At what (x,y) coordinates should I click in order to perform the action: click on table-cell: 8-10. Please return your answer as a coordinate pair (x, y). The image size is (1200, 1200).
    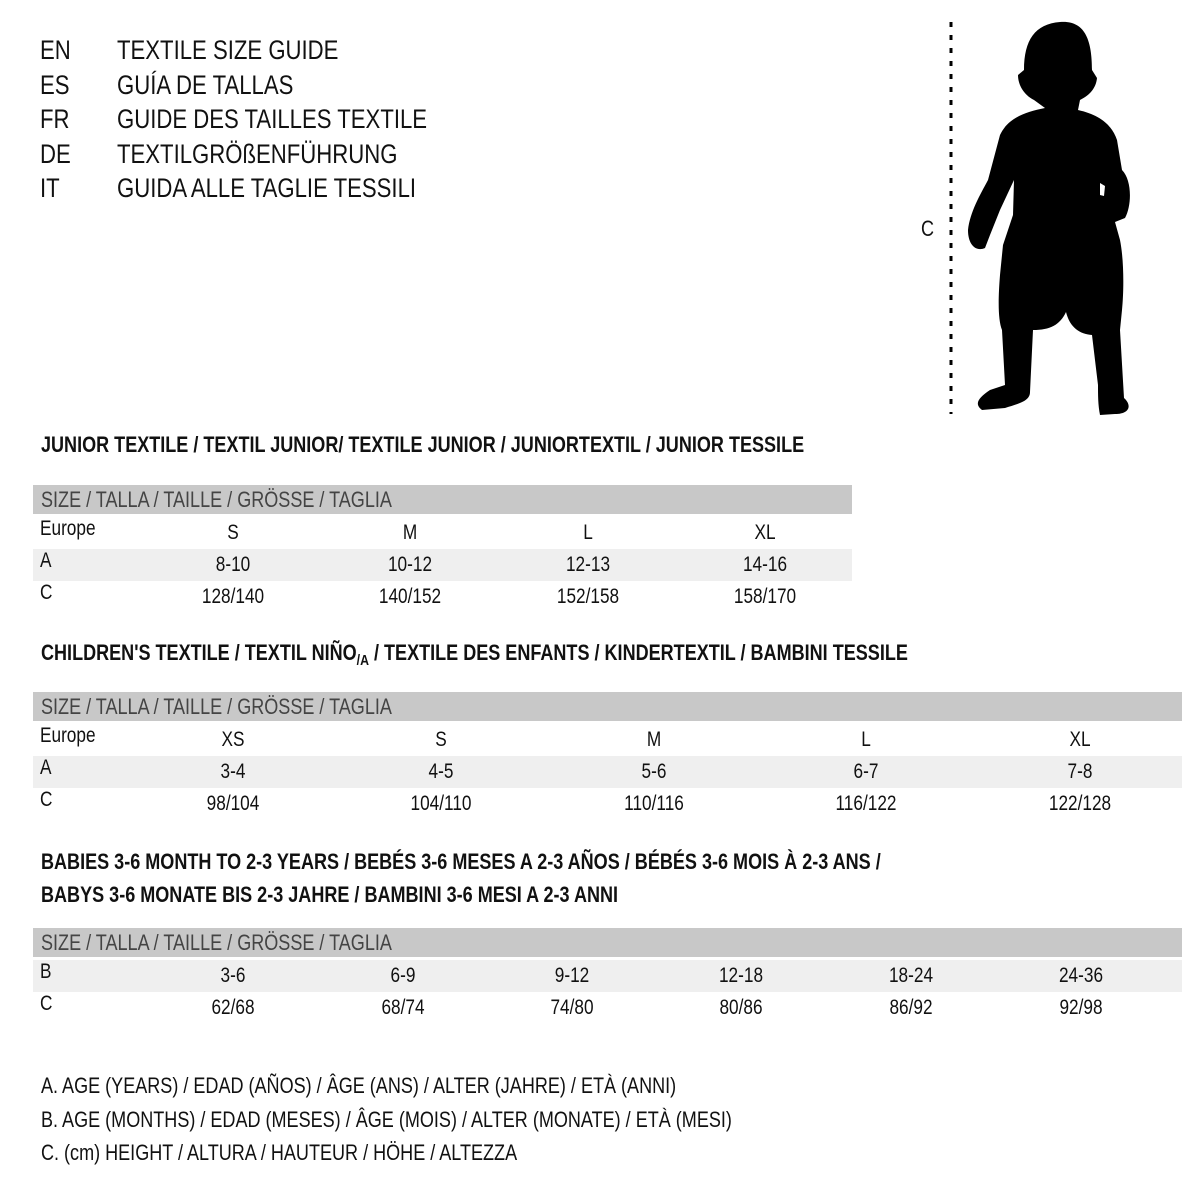
    Looking at the image, I should click on (233, 564).